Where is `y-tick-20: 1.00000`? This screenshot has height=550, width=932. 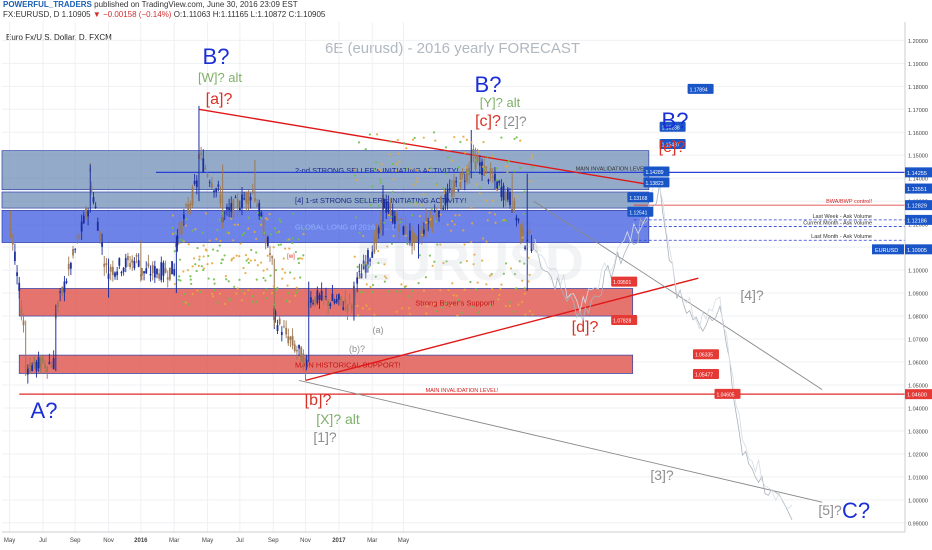 y-tick-20: 1.00000 is located at coordinates (918, 501).